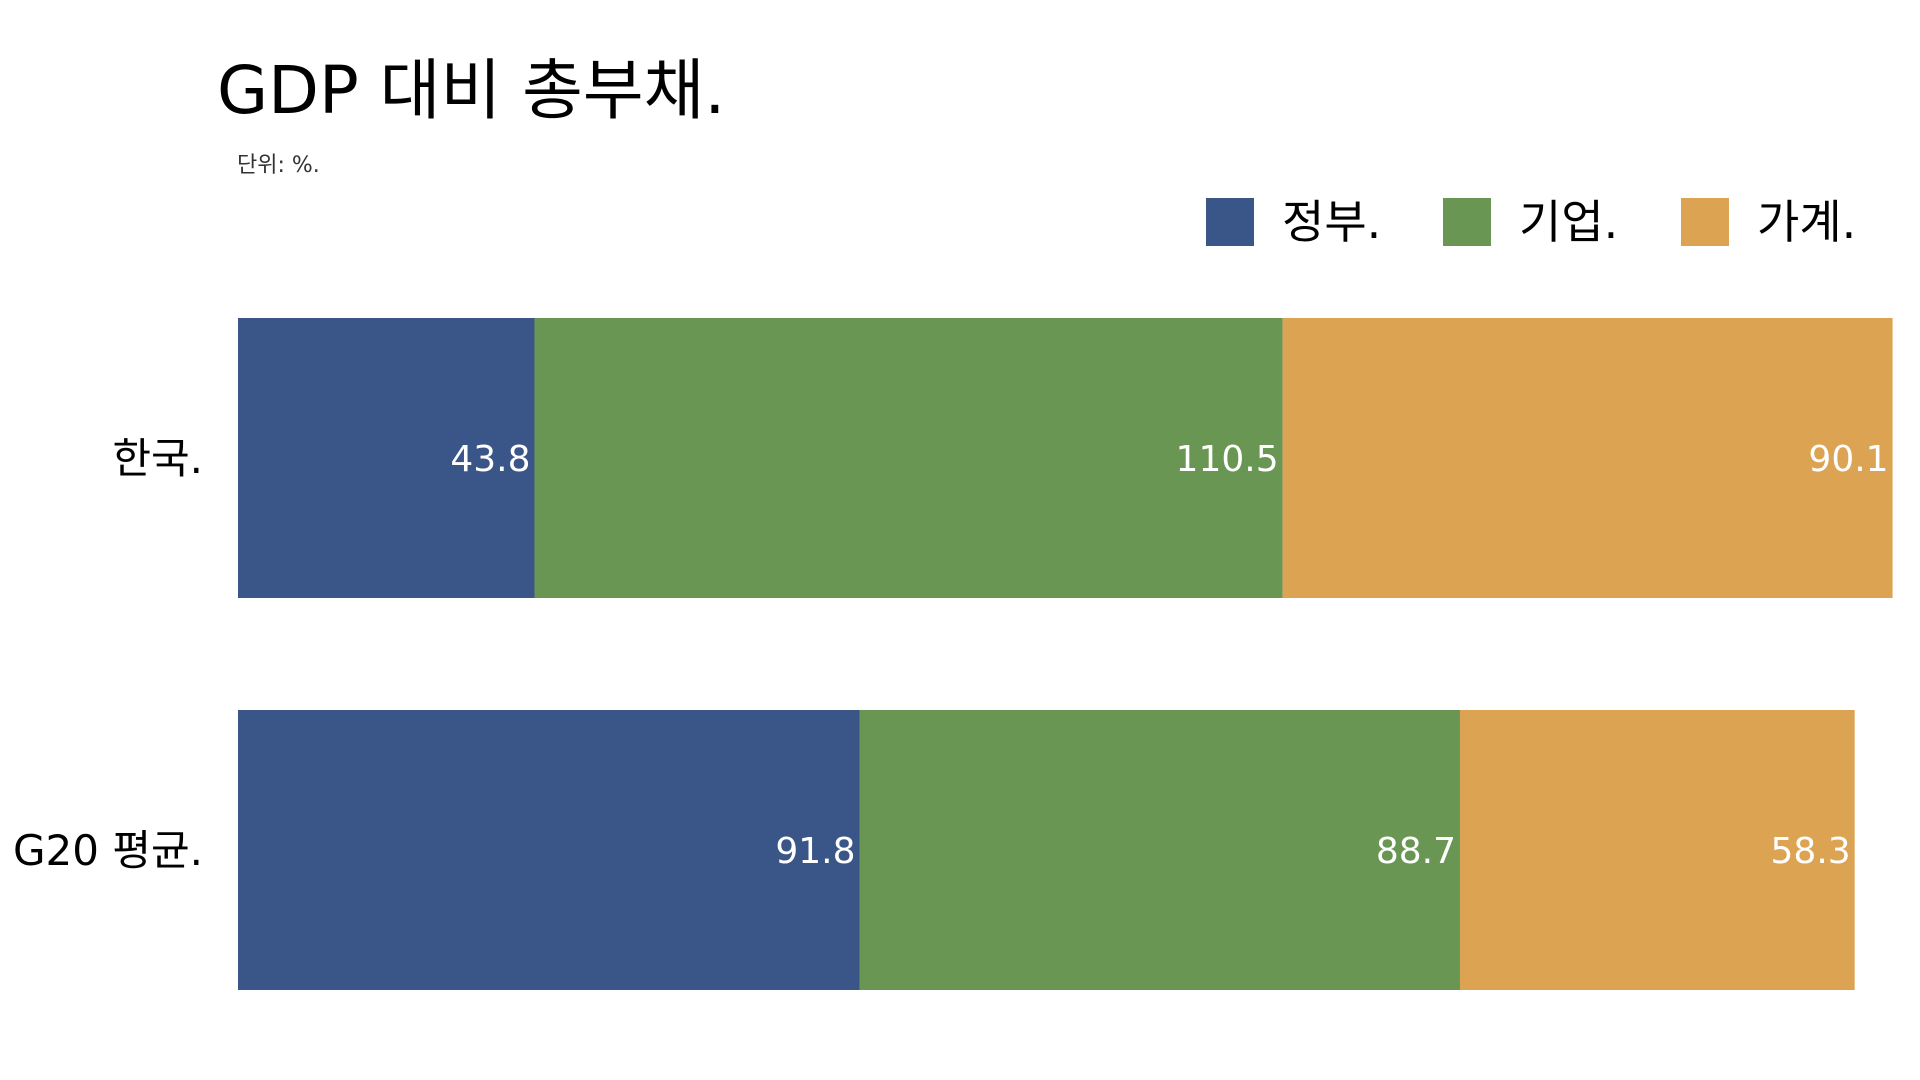 This screenshot has width=1920, height=1080. Describe the element at coordinates (1848, 459) in the screenshot. I see `data-label: 90.1` at that location.